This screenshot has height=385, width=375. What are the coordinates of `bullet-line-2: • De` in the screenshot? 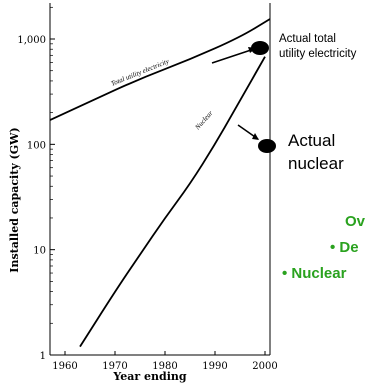 It's located at (344, 247).